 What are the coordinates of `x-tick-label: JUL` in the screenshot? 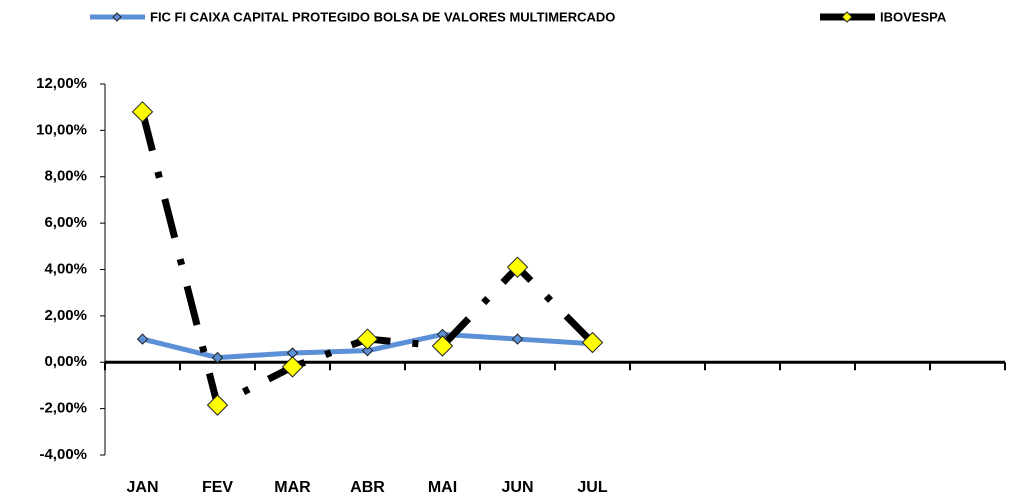 It's located at (592, 487).